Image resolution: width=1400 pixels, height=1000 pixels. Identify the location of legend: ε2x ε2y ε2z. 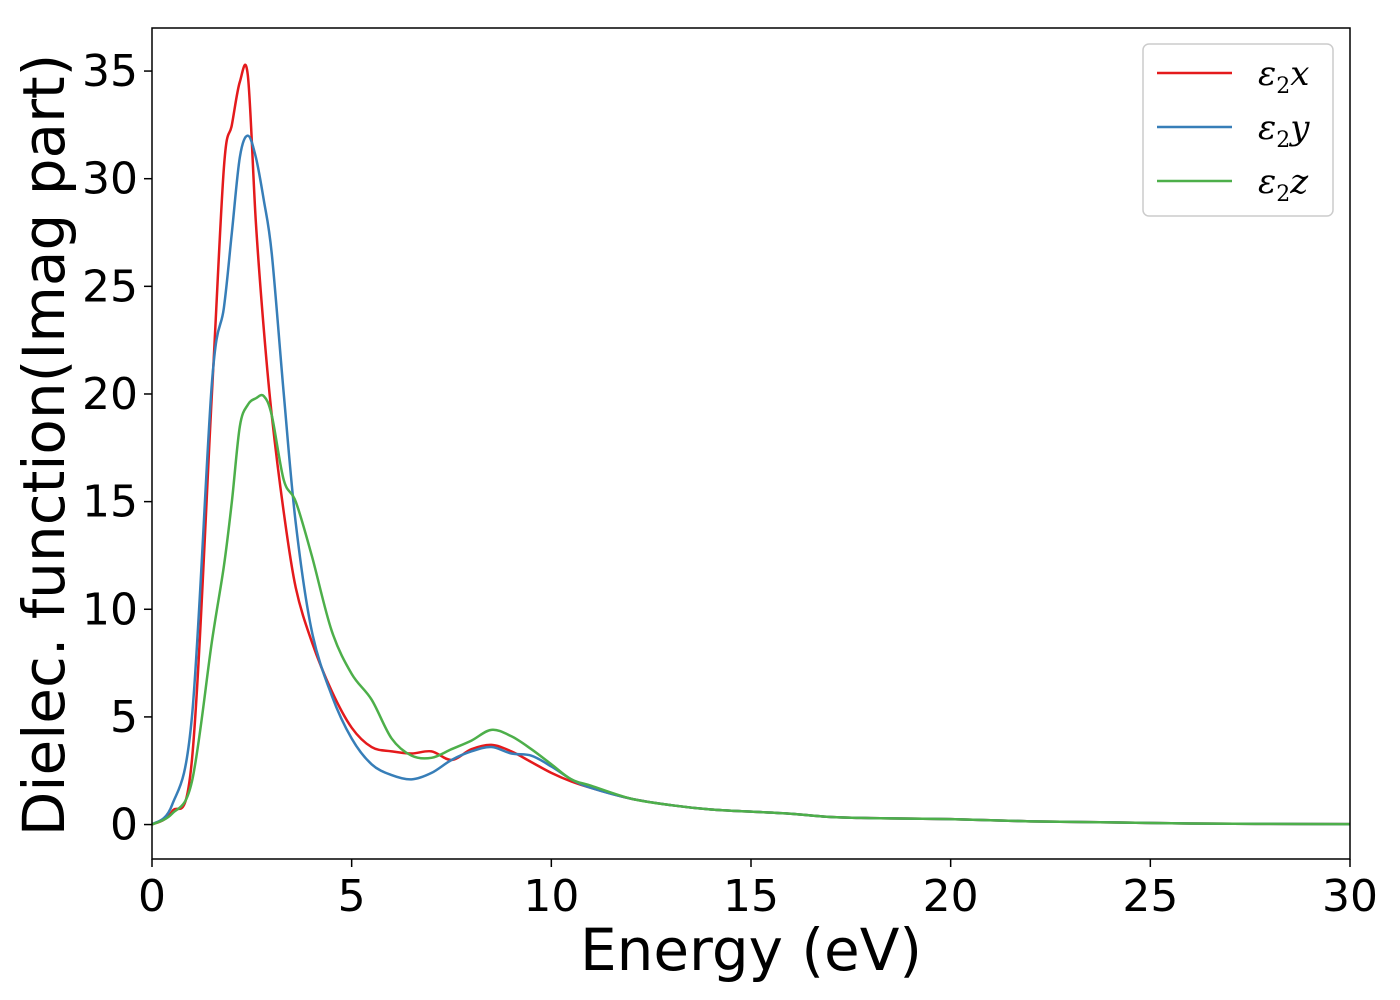
(1238, 130).